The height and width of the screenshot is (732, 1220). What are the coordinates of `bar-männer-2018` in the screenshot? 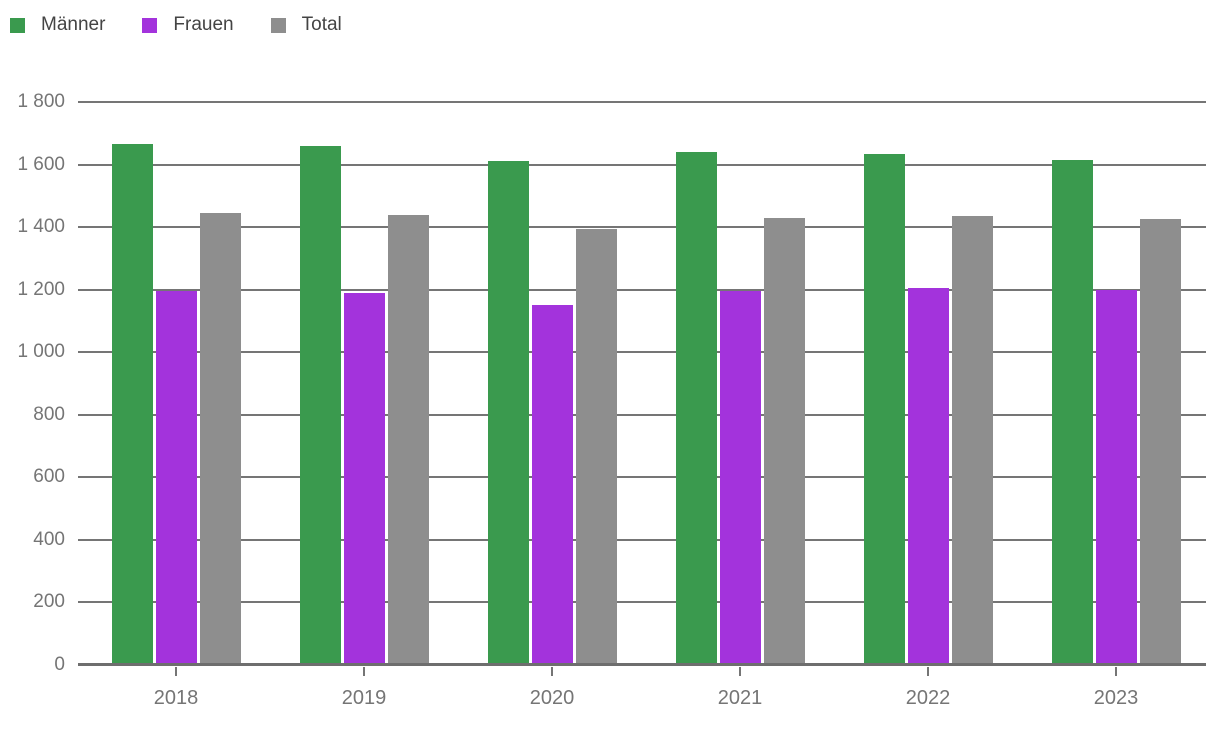 It's located at (132, 404).